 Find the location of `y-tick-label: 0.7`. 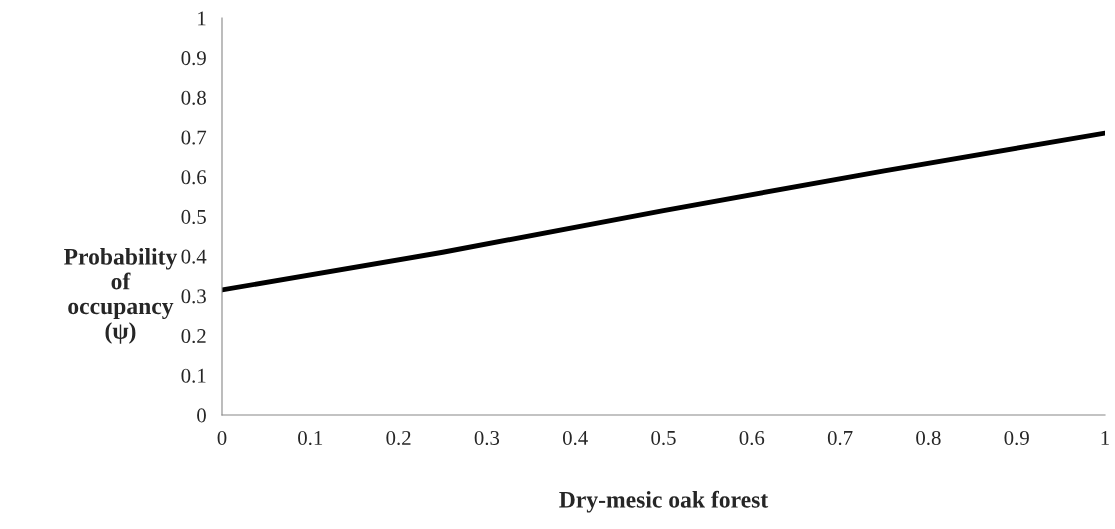

y-tick-label: 0.7 is located at coordinates (194, 137).